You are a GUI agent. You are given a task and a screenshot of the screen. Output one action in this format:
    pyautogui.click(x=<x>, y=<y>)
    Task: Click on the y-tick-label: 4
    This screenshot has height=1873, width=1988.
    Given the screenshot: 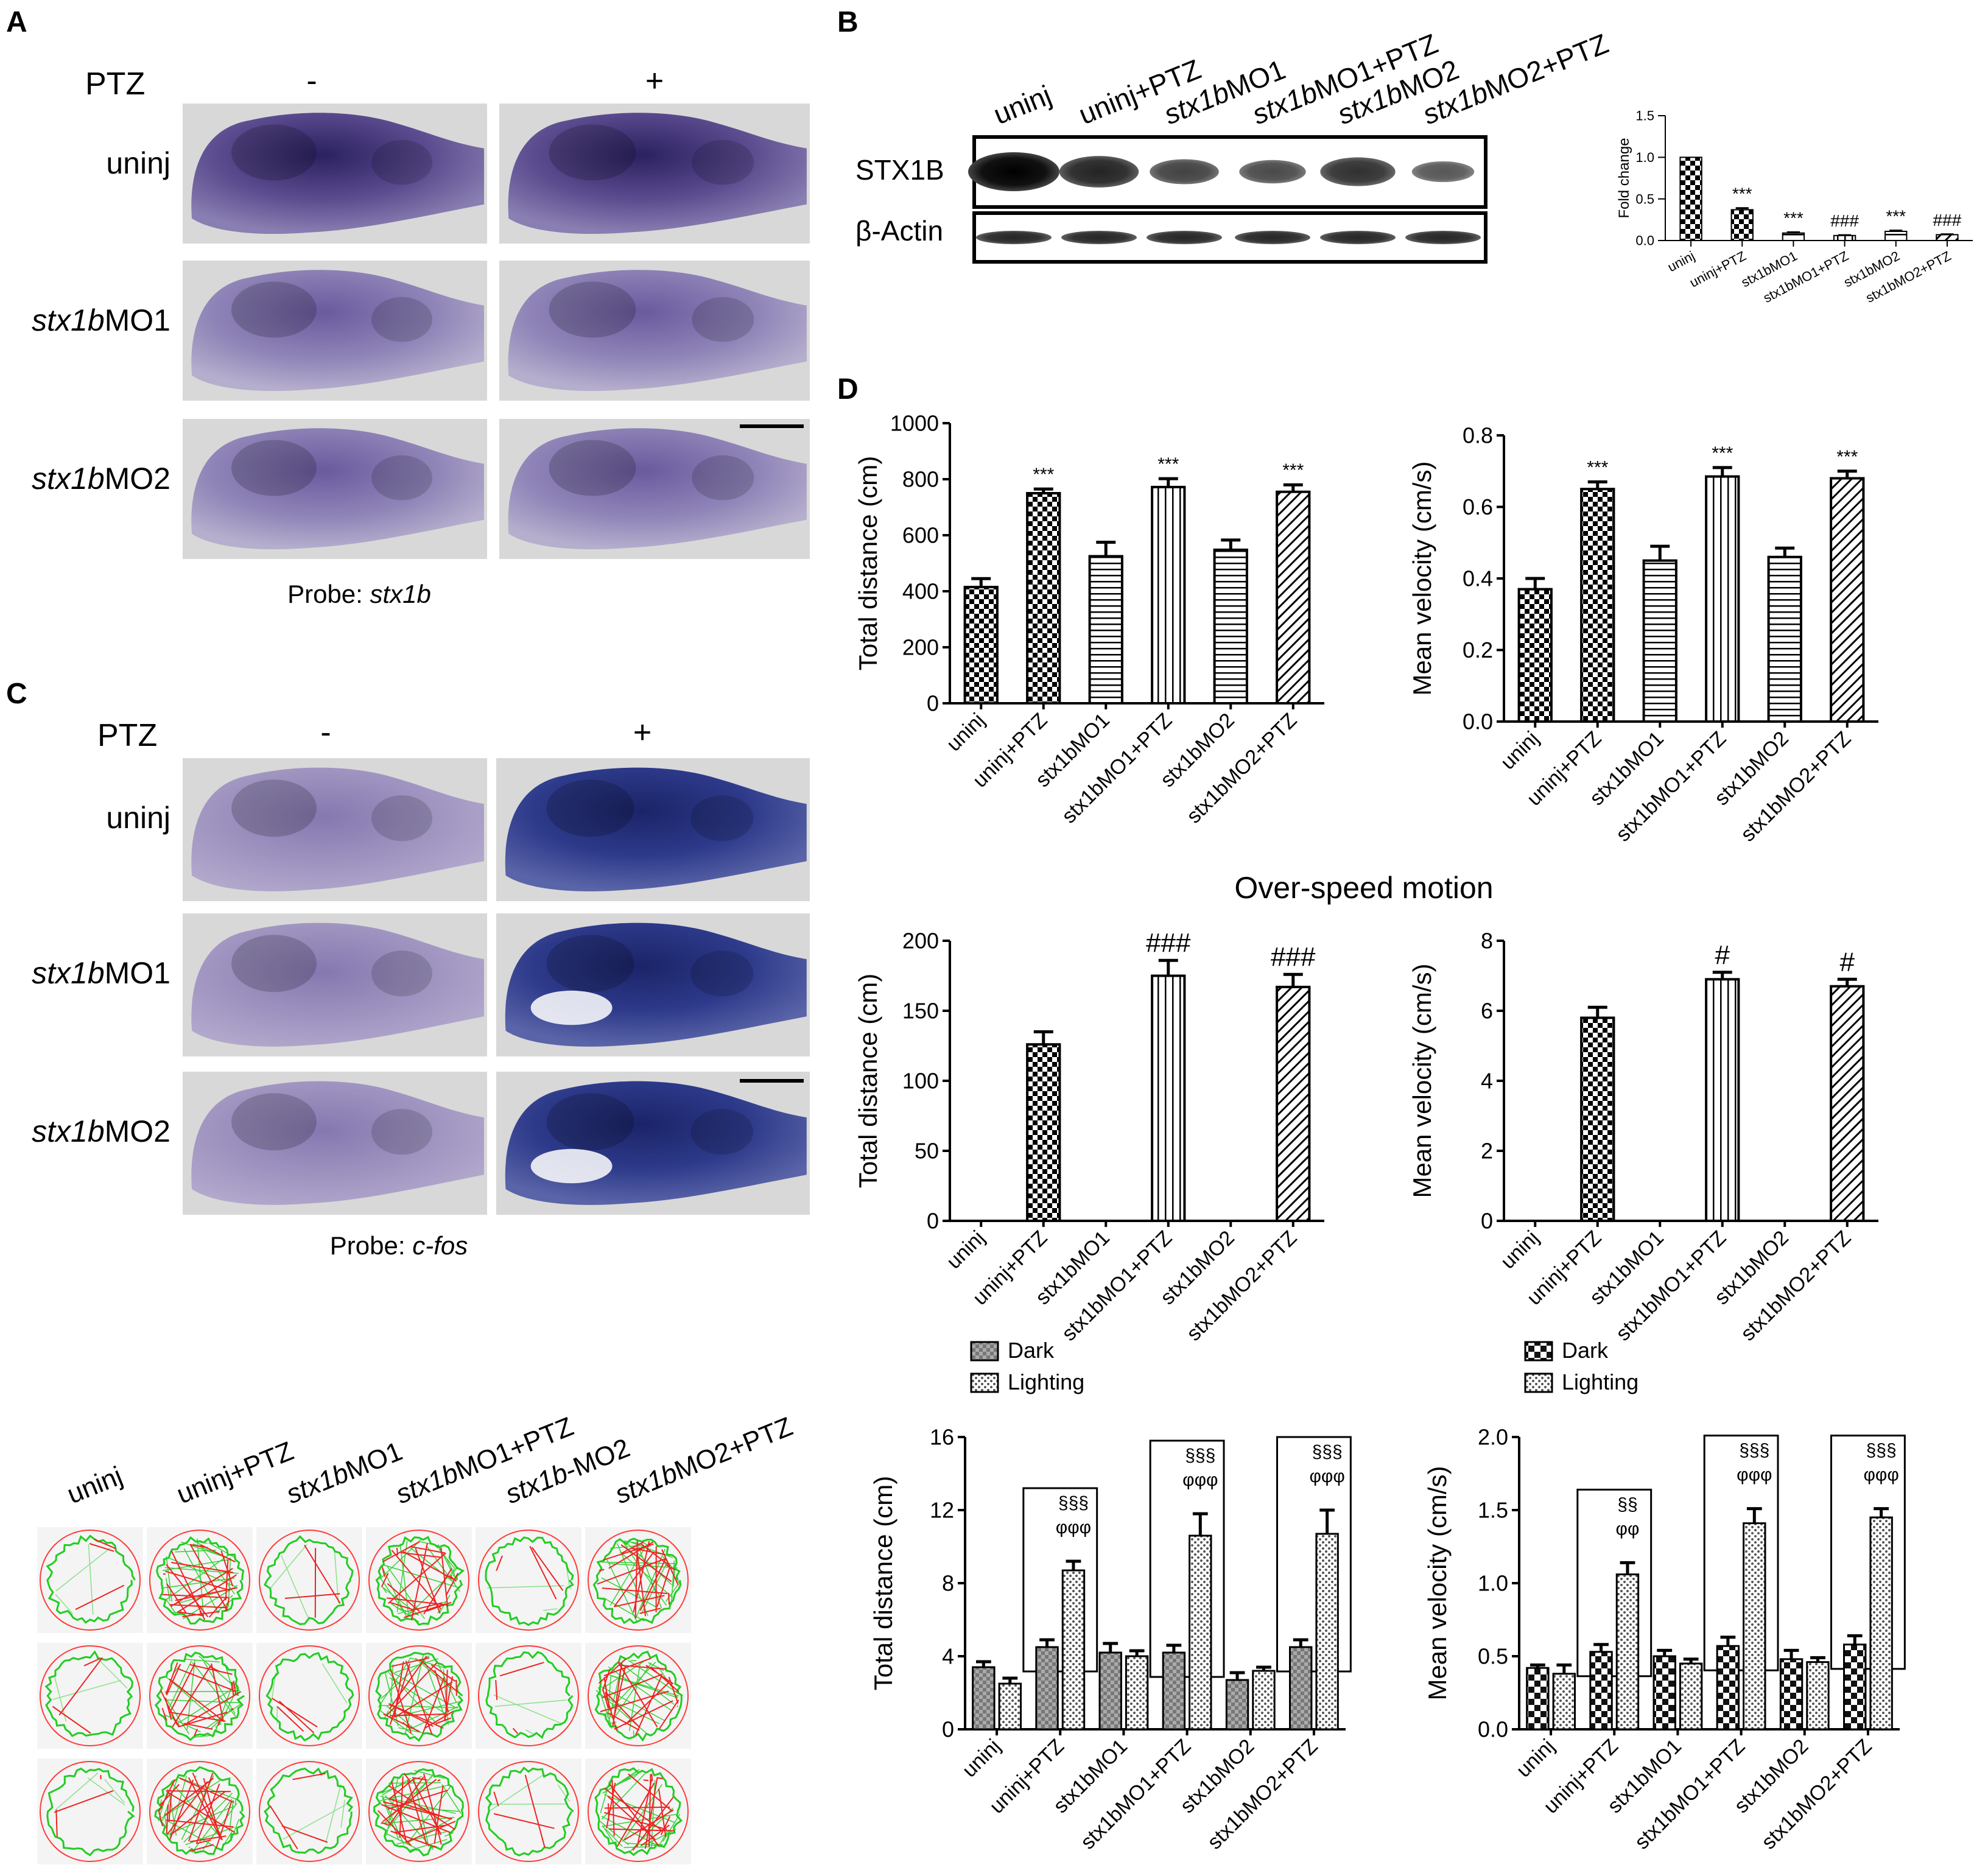 What is the action you would take?
    pyautogui.click(x=948, y=1656)
    